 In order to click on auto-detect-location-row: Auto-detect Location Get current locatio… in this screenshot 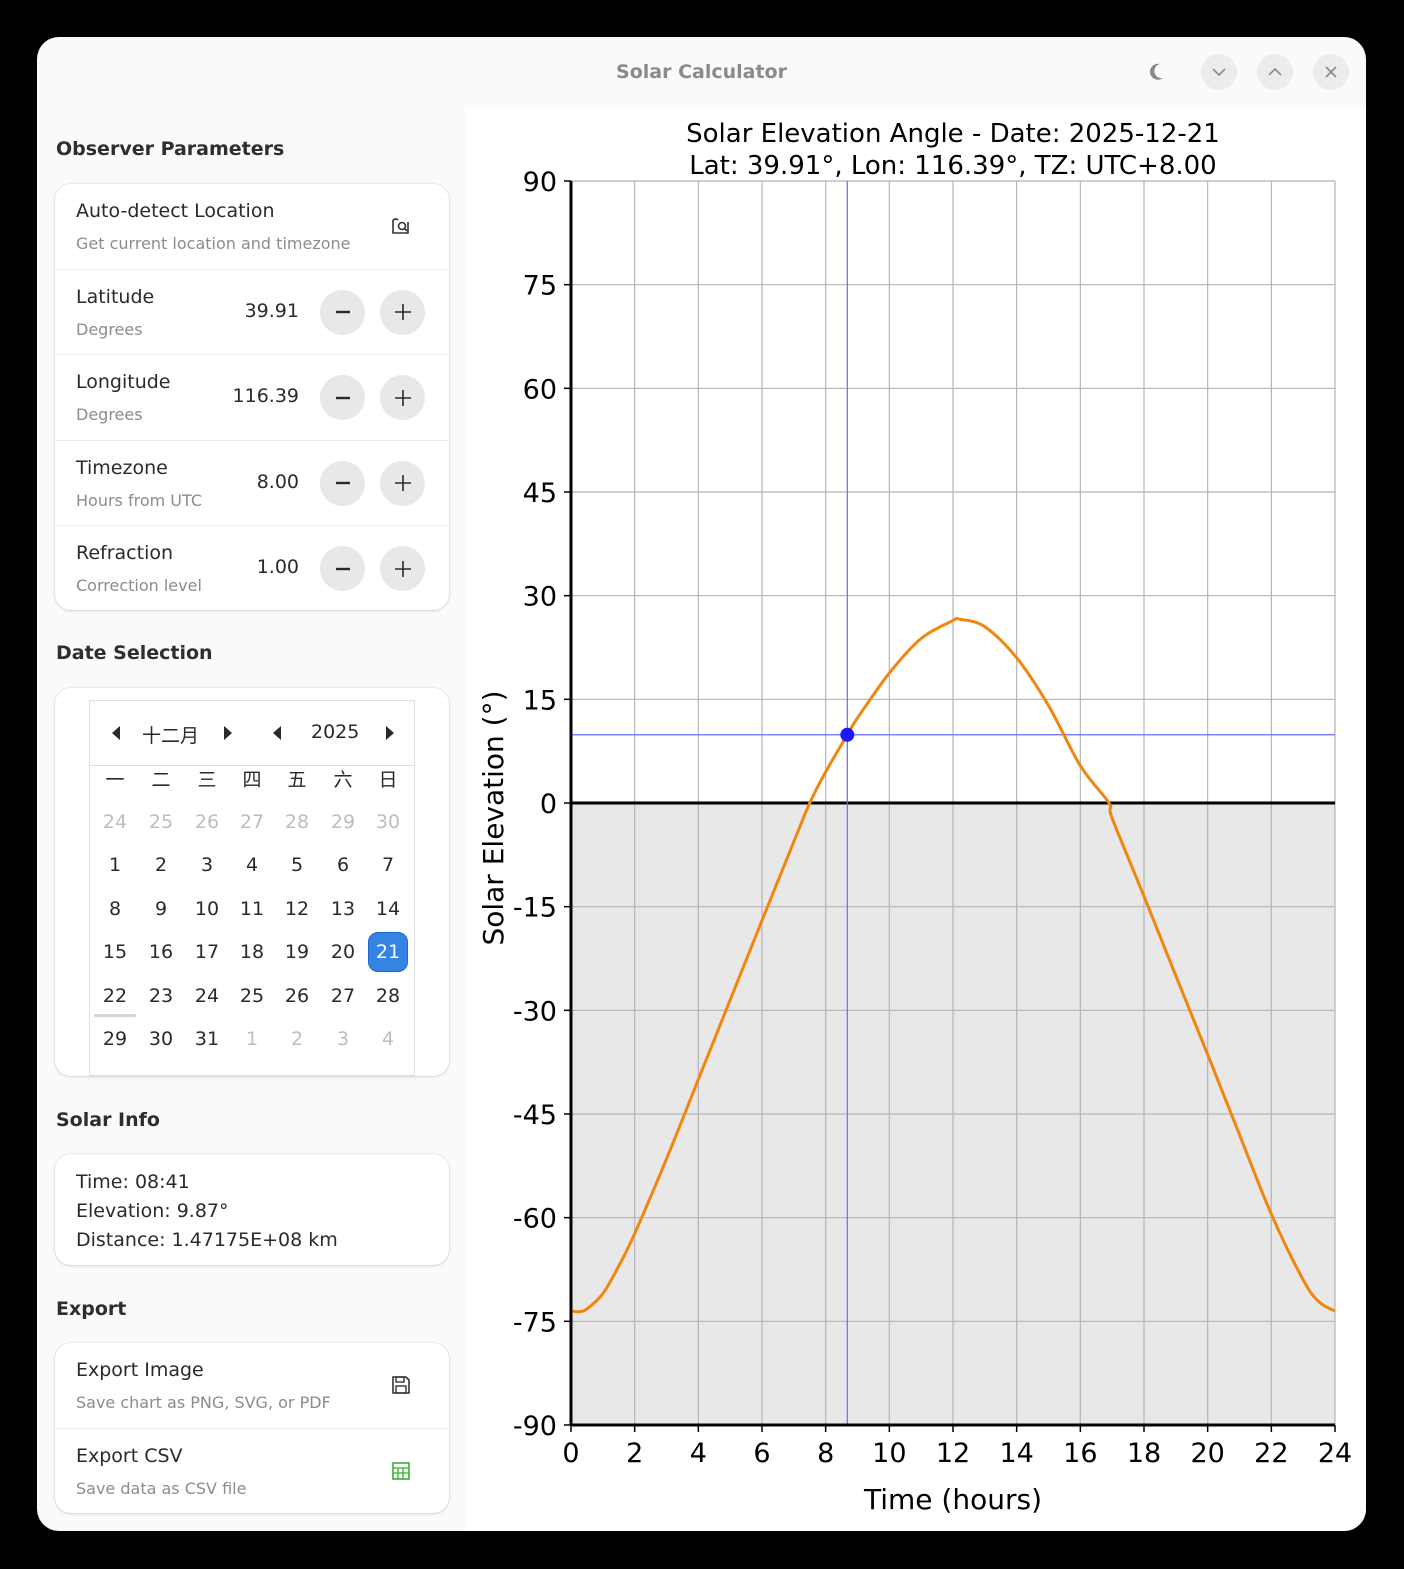, I will do `click(252, 227)`.